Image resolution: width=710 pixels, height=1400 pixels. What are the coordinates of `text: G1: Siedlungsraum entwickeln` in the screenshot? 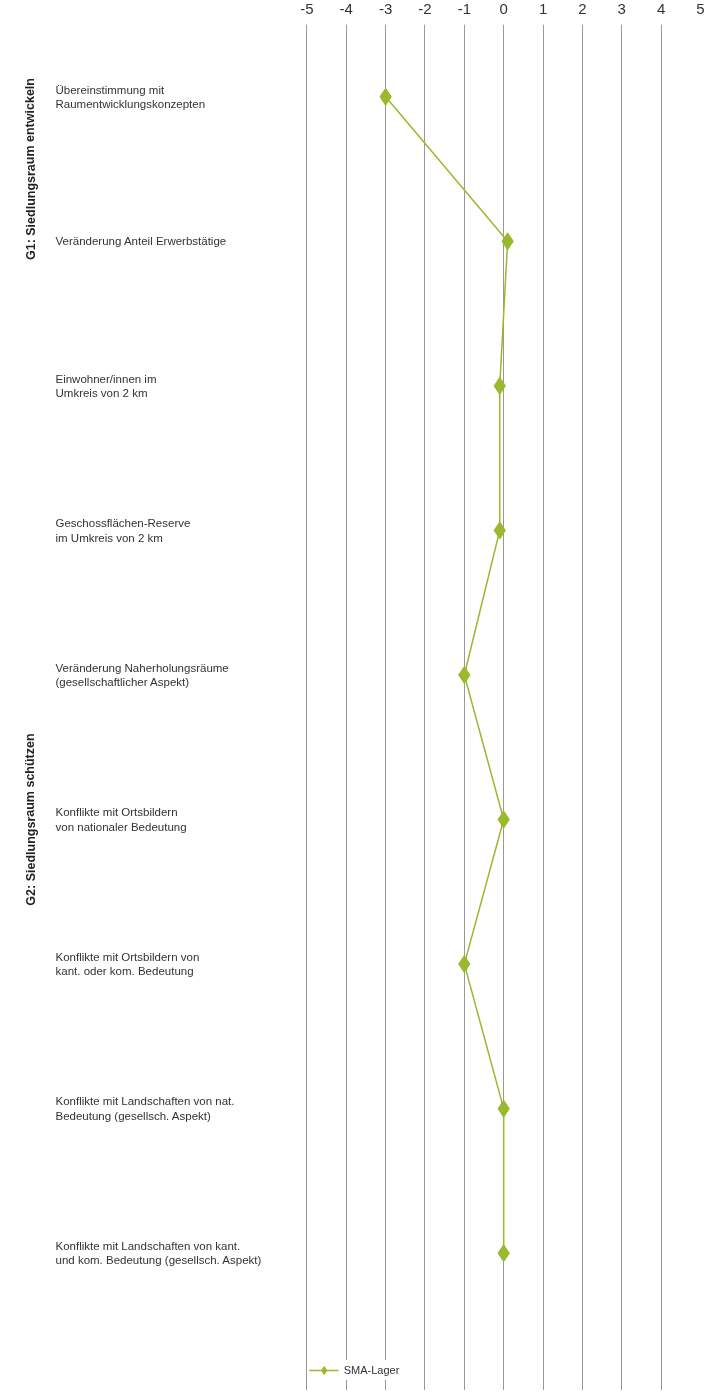 It's located at (30, 169).